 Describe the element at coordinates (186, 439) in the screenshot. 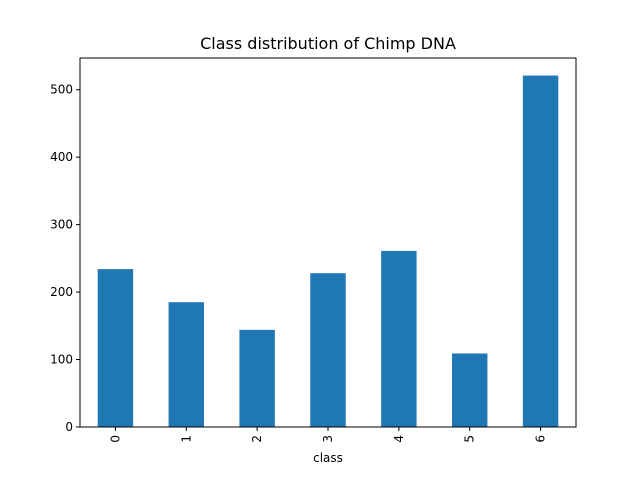

I see `x-tick-label: 1` at that location.